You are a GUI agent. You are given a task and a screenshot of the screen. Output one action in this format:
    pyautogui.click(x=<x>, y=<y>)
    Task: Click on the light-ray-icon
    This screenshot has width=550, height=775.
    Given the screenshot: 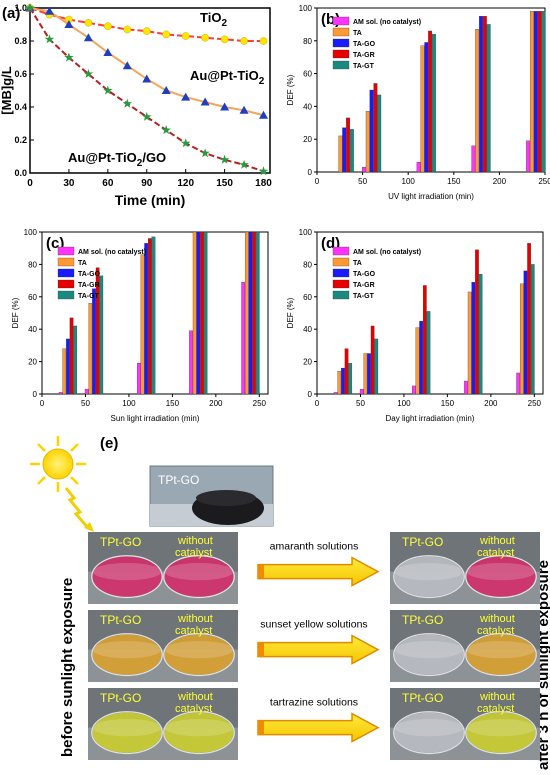 What is the action you would take?
    pyautogui.click(x=77, y=508)
    